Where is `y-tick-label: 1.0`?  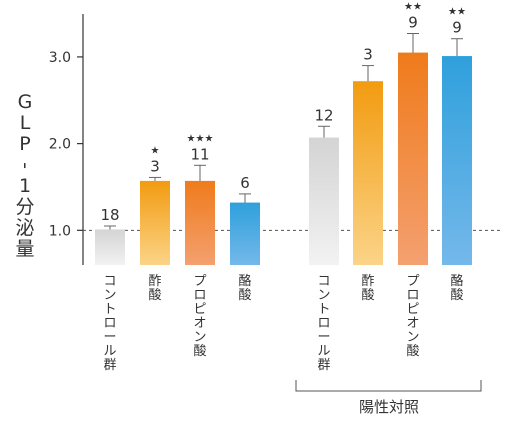
y-tick-label: 1.0 is located at coordinates (60, 231).